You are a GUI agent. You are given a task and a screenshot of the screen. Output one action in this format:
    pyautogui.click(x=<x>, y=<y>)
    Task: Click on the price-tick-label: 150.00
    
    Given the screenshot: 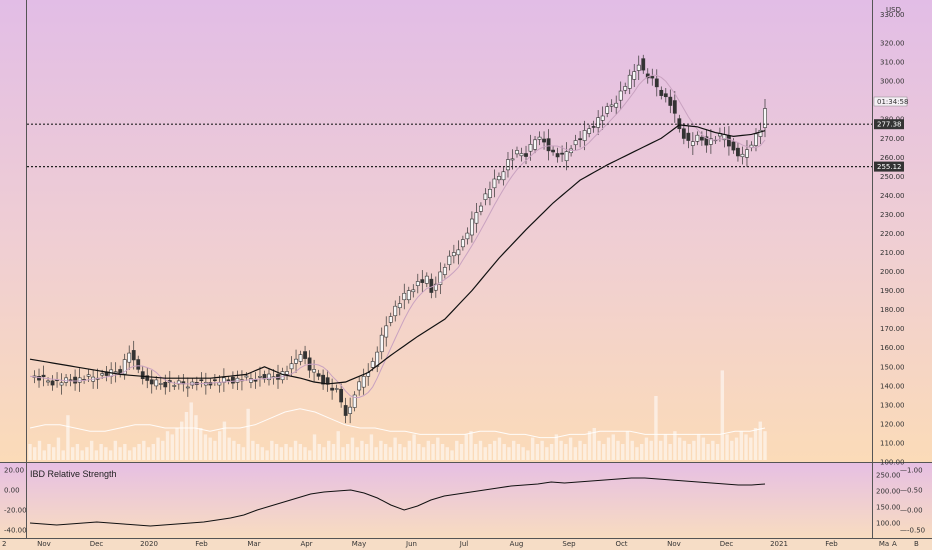 What is the action you would take?
    pyautogui.click(x=892, y=367)
    